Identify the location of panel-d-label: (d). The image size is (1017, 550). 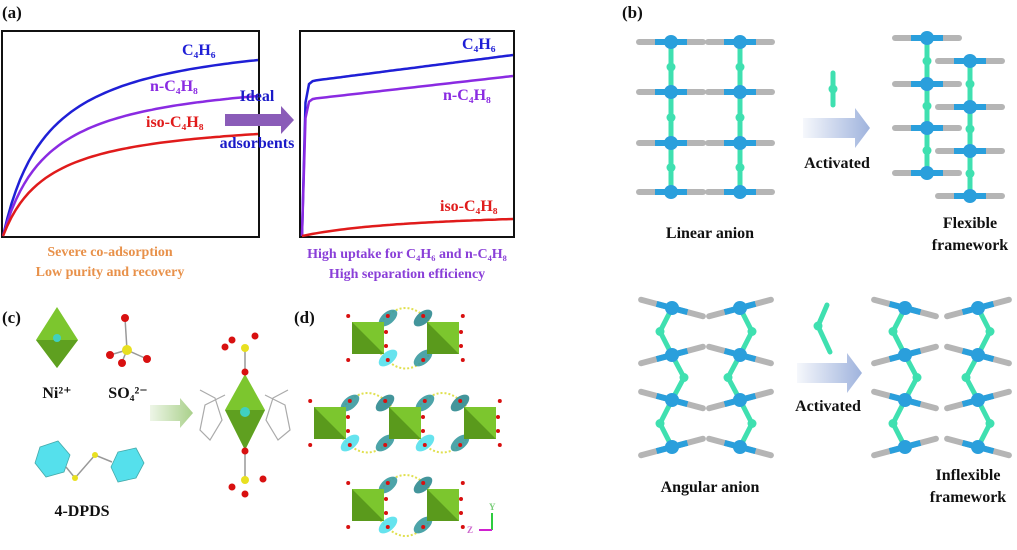
(304, 317).